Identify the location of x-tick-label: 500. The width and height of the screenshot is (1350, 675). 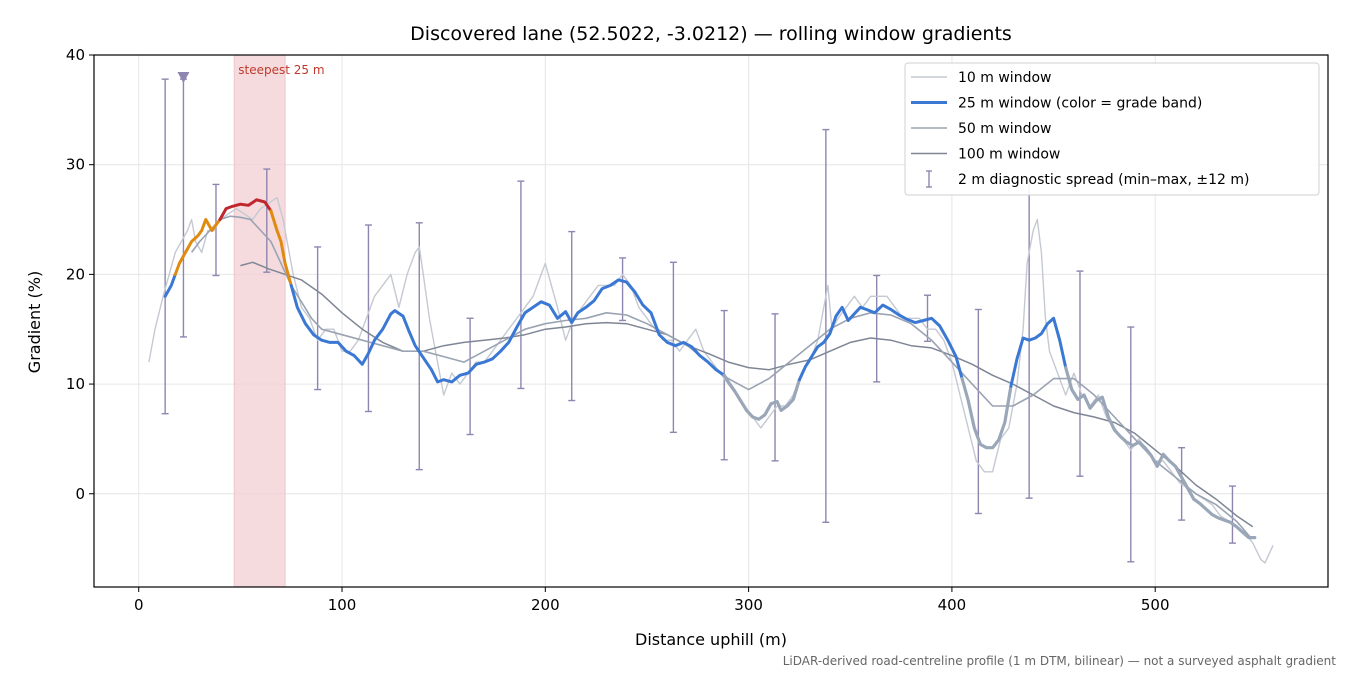
(1155, 605).